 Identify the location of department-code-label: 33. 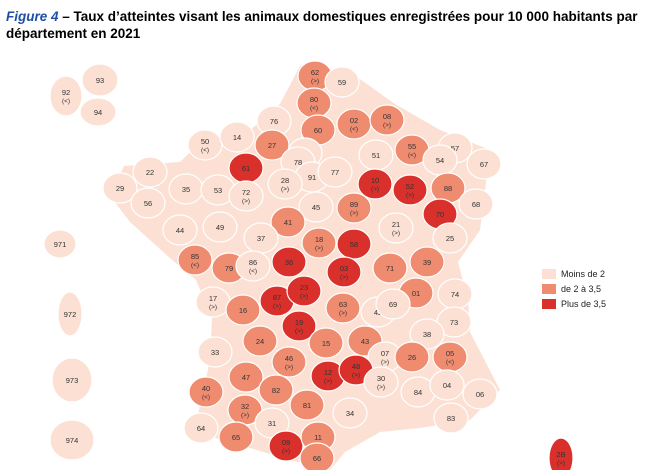
(215, 352).